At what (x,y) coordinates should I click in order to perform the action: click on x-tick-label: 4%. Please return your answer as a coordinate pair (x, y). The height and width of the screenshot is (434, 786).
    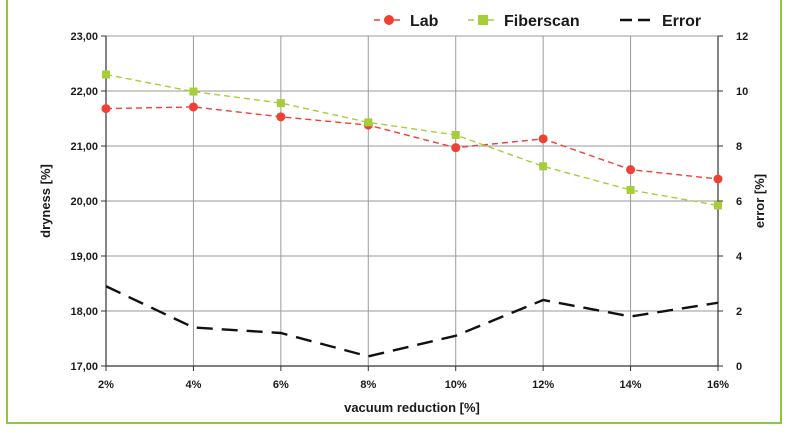
    Looking at the image, I should click on (193, 385).